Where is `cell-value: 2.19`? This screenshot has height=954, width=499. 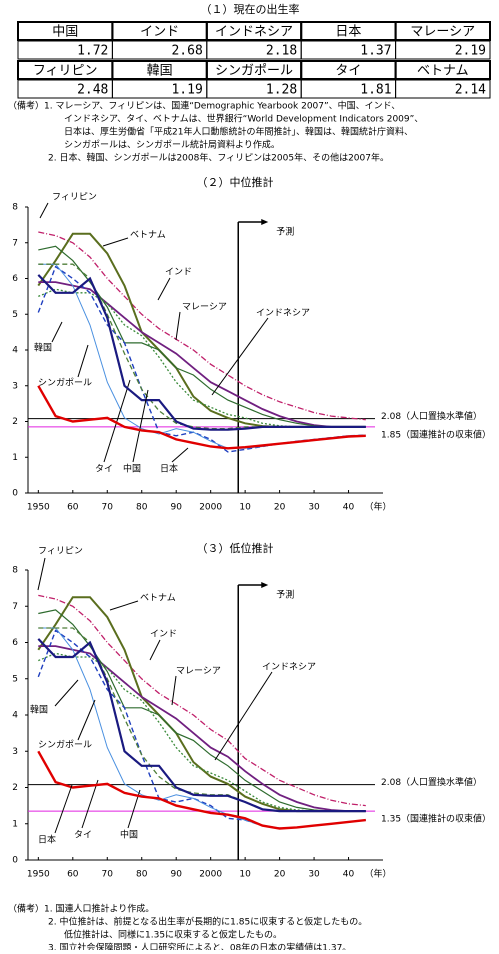
cell-value: 2.19 is located at coordinates (470, 51).